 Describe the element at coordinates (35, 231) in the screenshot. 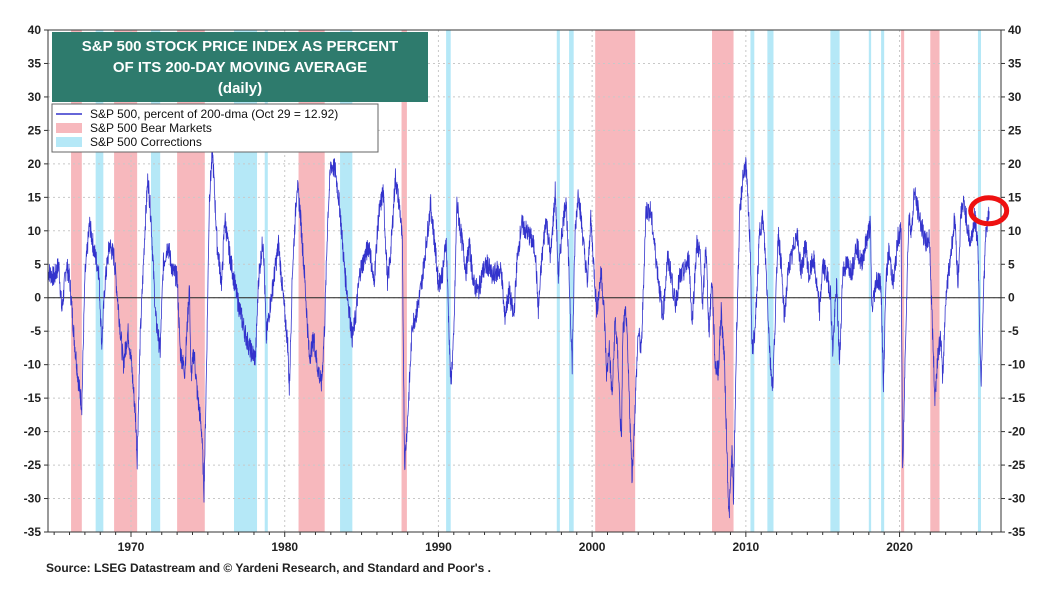

I see `y-tick-left-6: 10` at that location.